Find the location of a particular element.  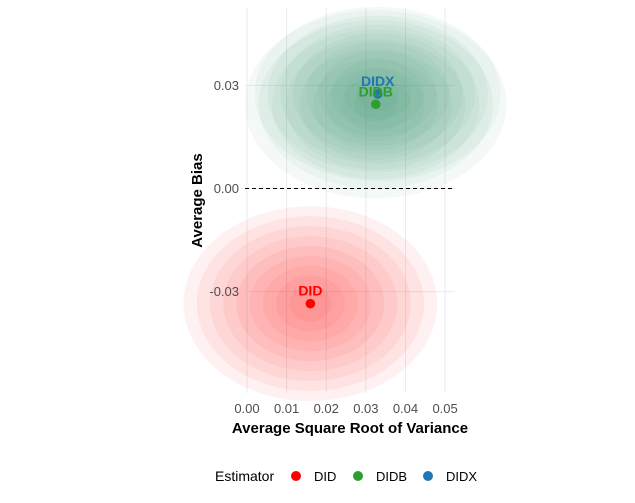

x-tick-label-1: 0.01 is located at coordinates (286, 408).